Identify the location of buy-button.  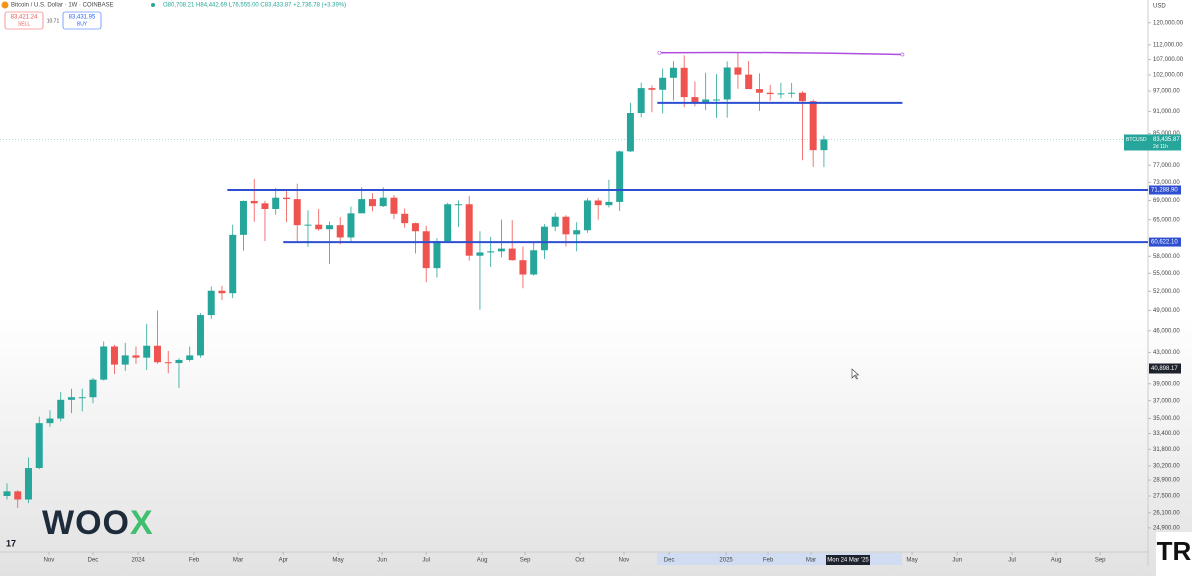
(82, 20).